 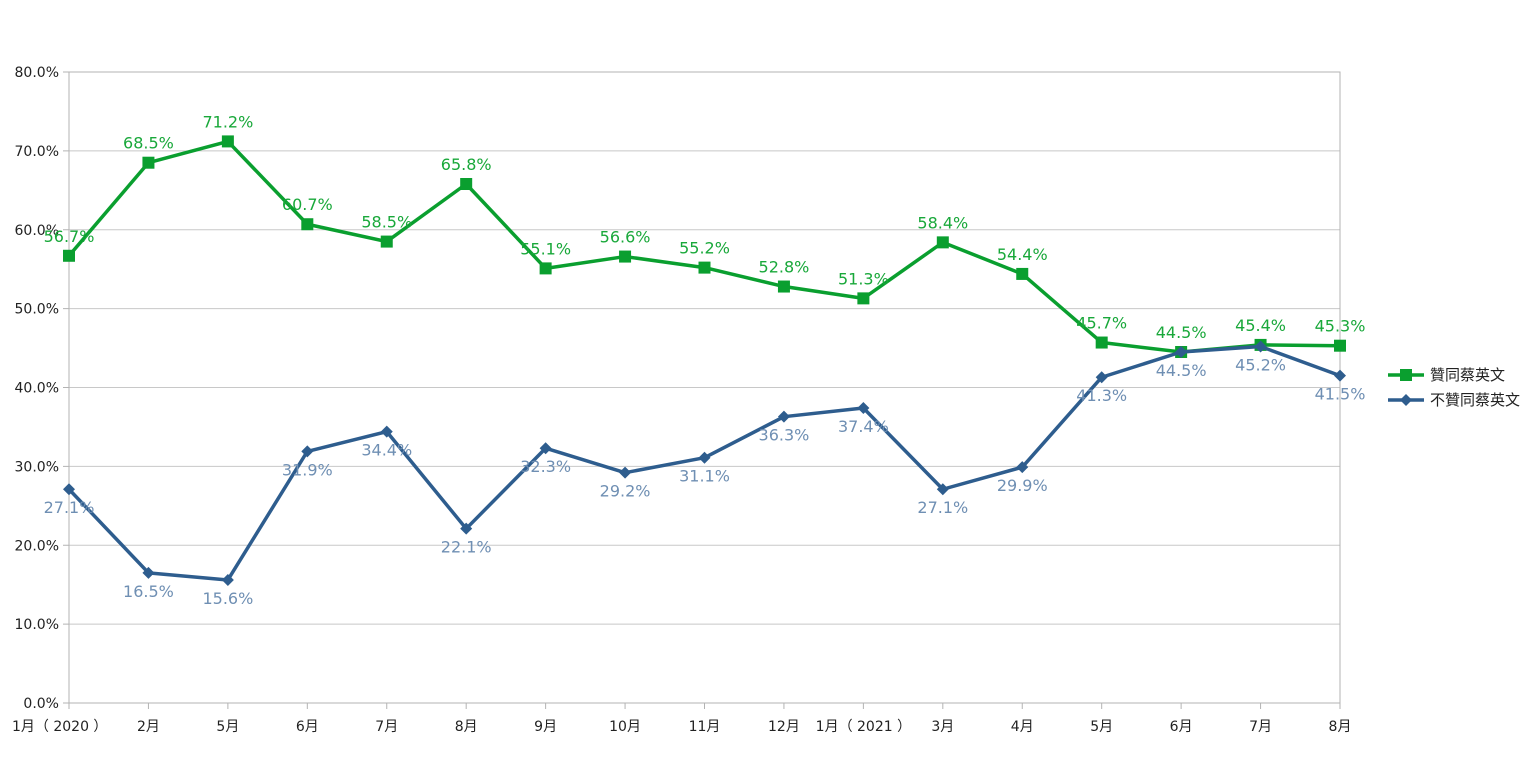 What do you see at coordinates (545, 727) in the screenshot?
I see `x-tick-label: 9月` at bounding box center [545, 727].